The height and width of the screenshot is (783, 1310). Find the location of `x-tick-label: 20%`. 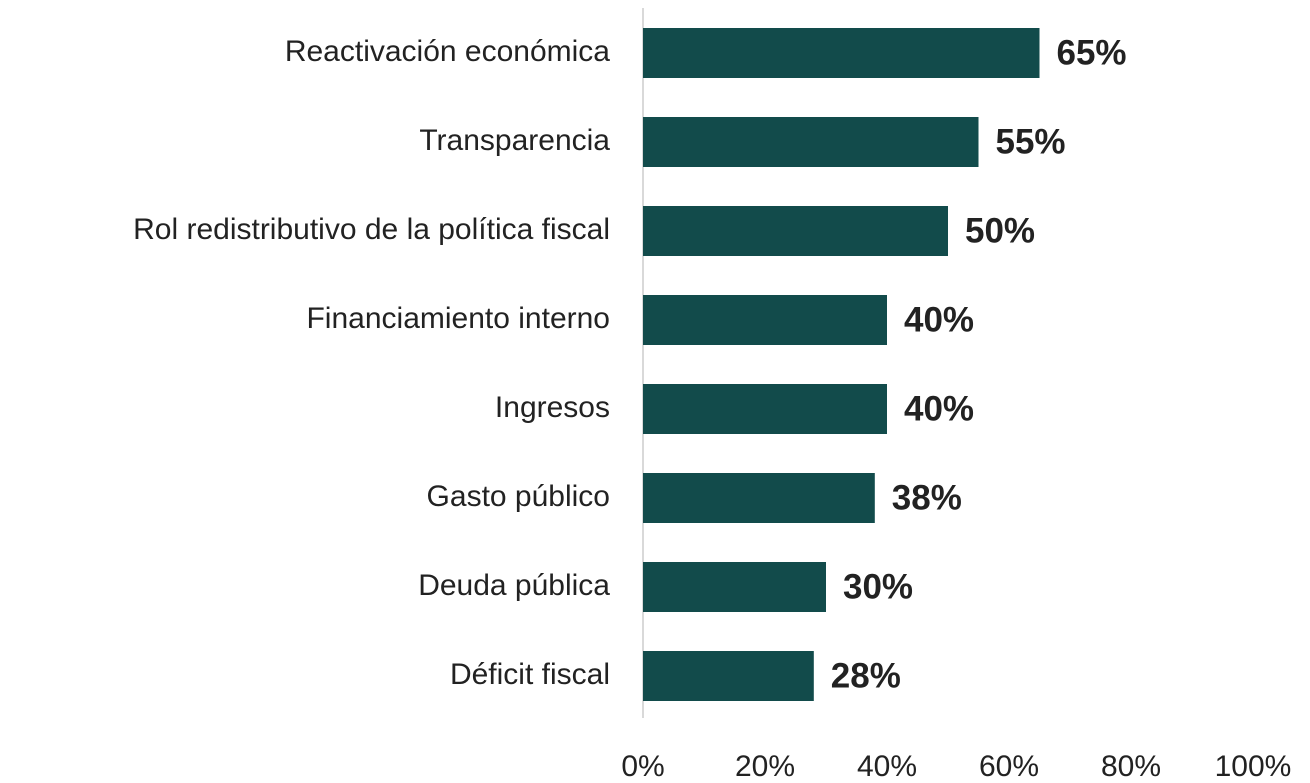

x-tick-label: 20% is located at coordinates (765, 766).